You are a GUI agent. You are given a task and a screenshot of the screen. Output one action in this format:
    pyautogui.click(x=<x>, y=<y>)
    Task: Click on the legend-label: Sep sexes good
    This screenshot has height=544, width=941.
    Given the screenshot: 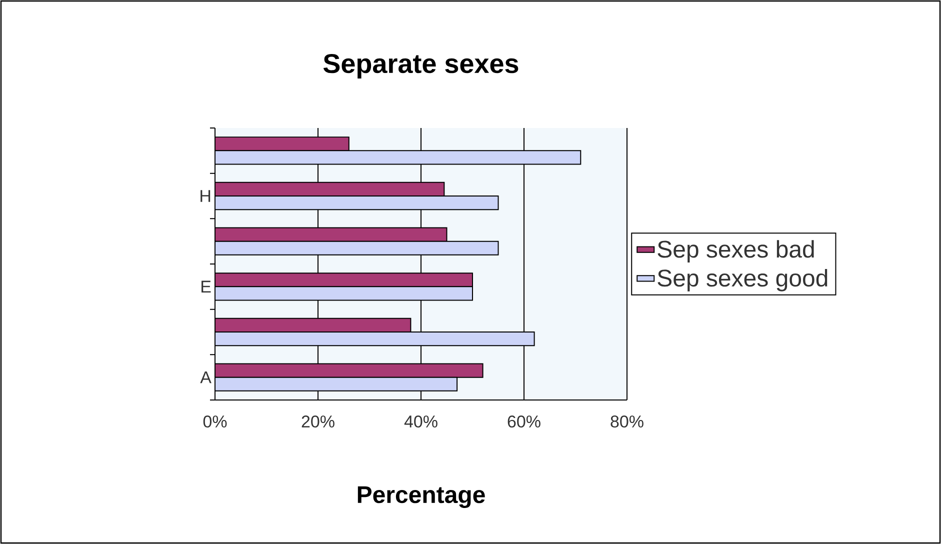 What is the action you would take?
    pyautogui.click(x=743, y=280)
    